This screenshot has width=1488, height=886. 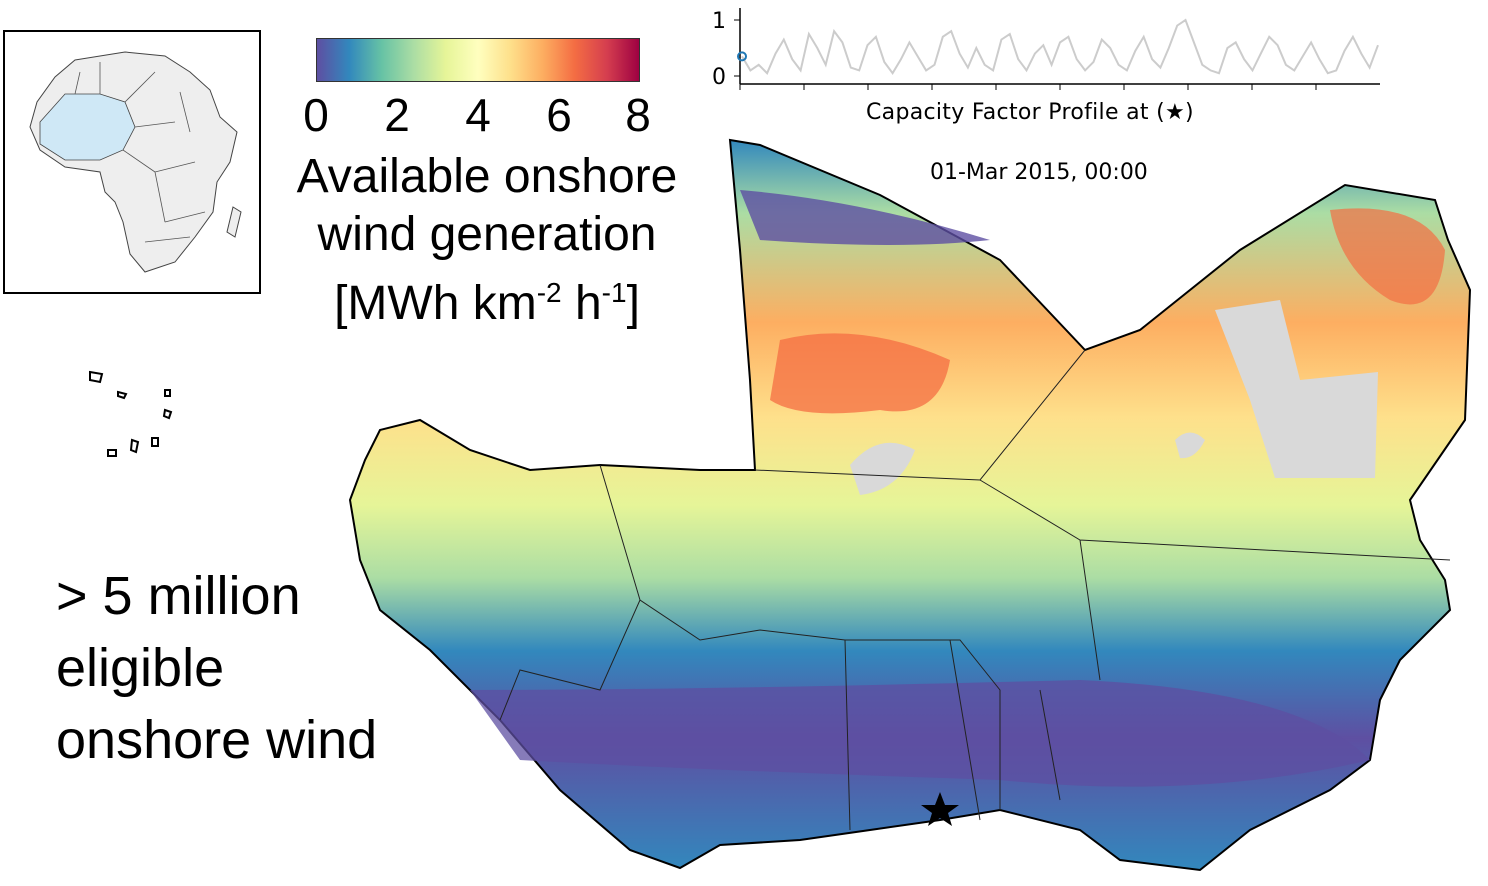 What do you see at coordinates (234, 222) in the screenshot?
I see `madagascar` at bounding box center [234, 222].